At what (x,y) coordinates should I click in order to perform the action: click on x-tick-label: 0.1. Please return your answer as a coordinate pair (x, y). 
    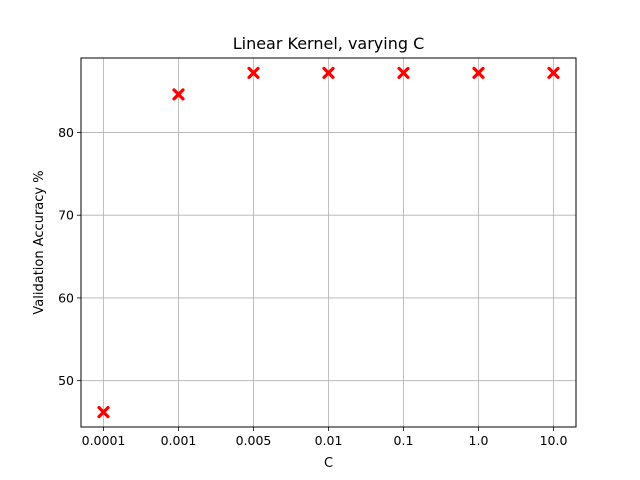
    Looking at the image, I should click on (404, 440).